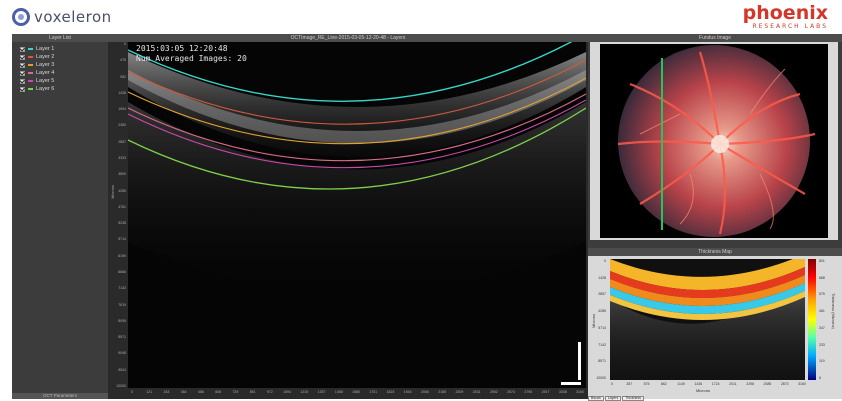 The image size is (842, 401). I want to click on phoenix-logo: phoenix RESEARCH LABS, so click(785, 16).